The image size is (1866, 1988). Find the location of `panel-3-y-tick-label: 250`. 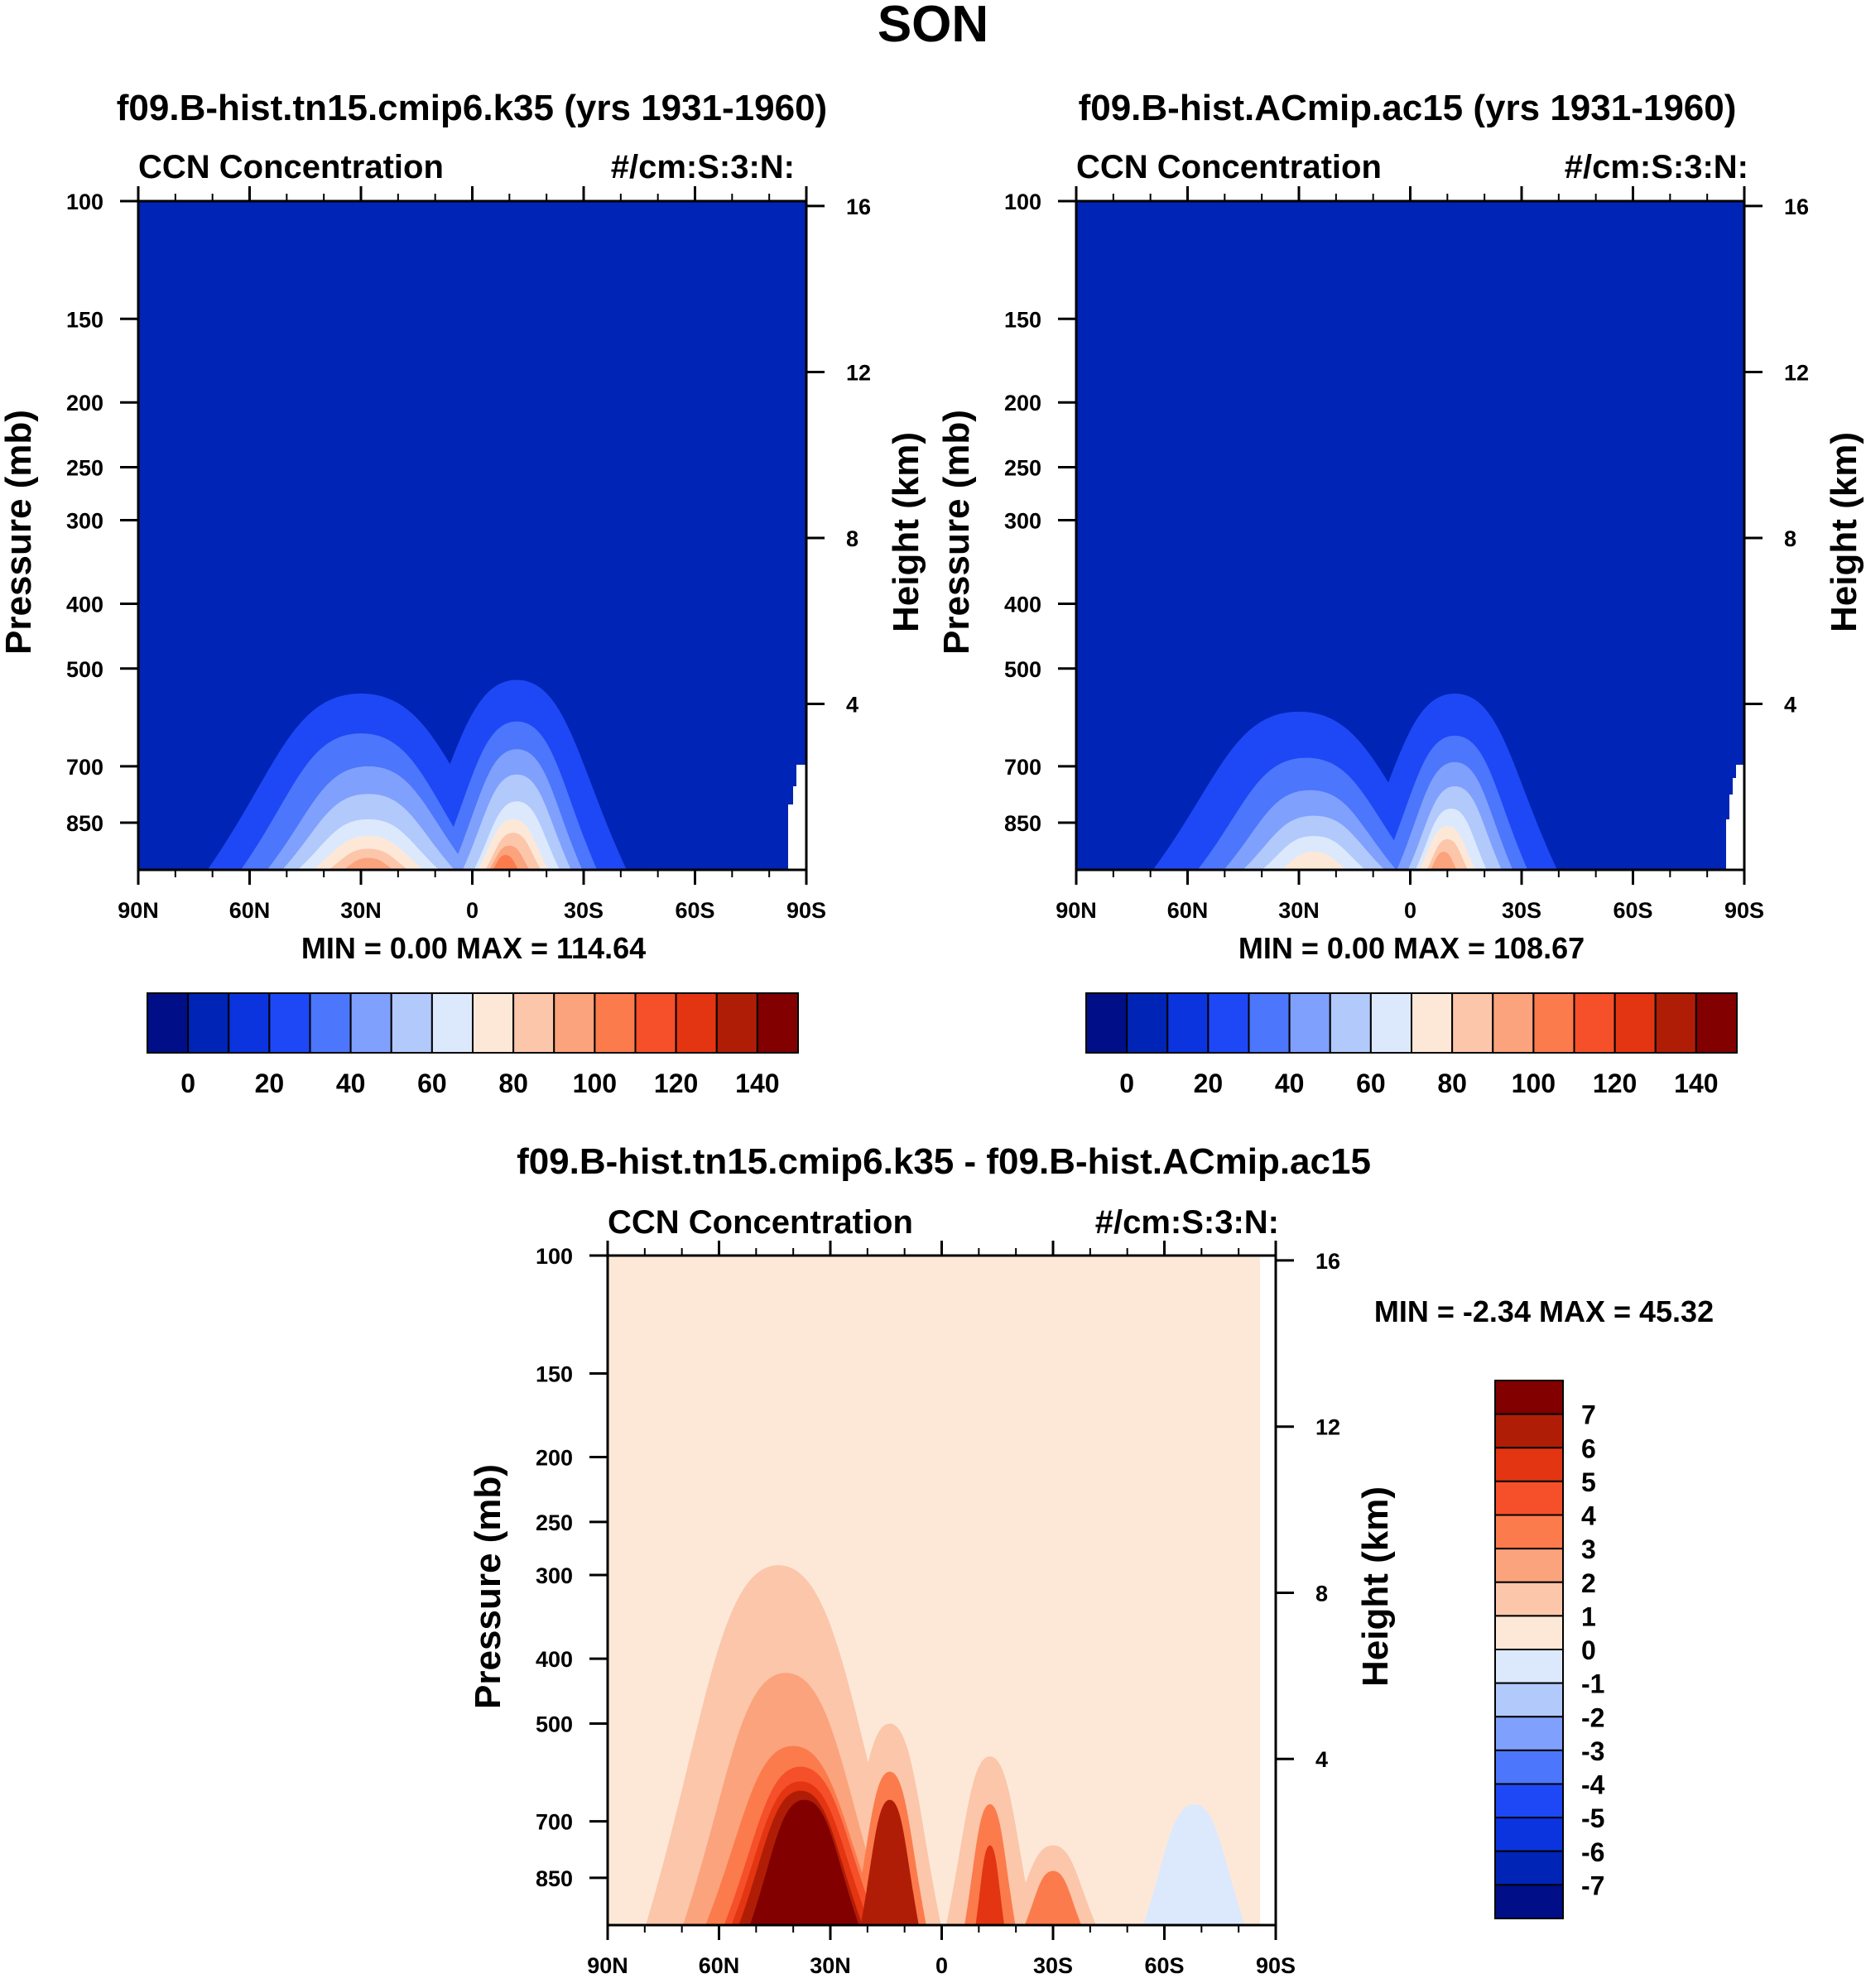

panel-3-y-tick-label: 250 is located at coordinates (555, 1523).